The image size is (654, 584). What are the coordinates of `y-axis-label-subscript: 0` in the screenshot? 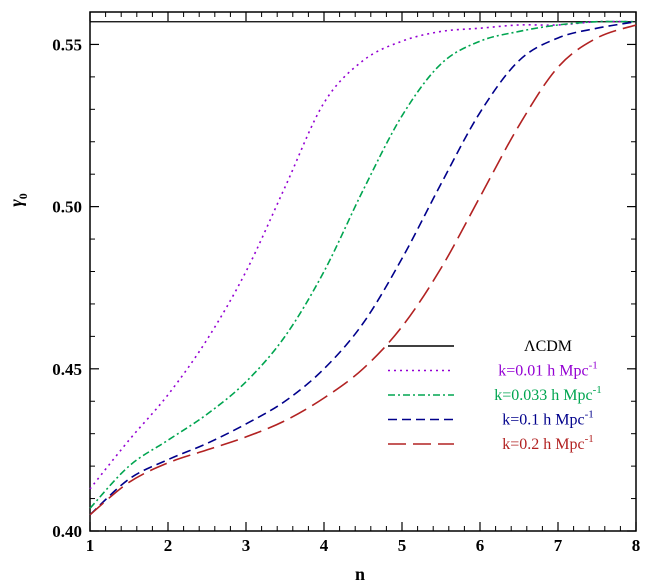 It's located at (23, 196).